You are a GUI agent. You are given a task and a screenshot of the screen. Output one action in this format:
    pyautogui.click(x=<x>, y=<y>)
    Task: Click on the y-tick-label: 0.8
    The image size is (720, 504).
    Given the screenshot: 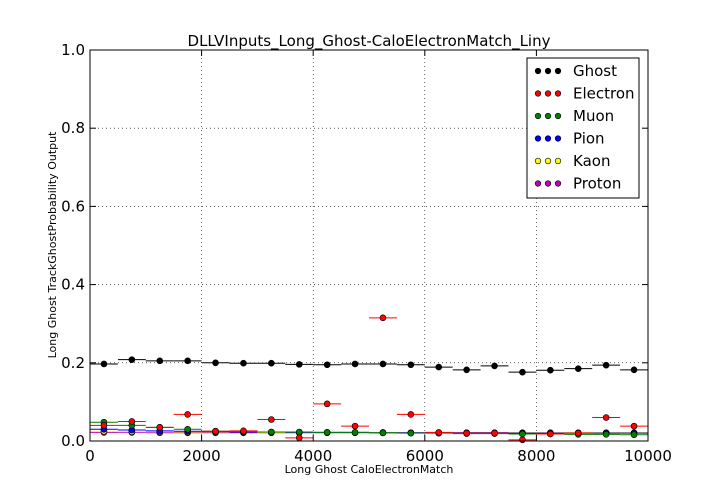 What is the action you would take?
    pyautogui.click(x=73, y=128)
    